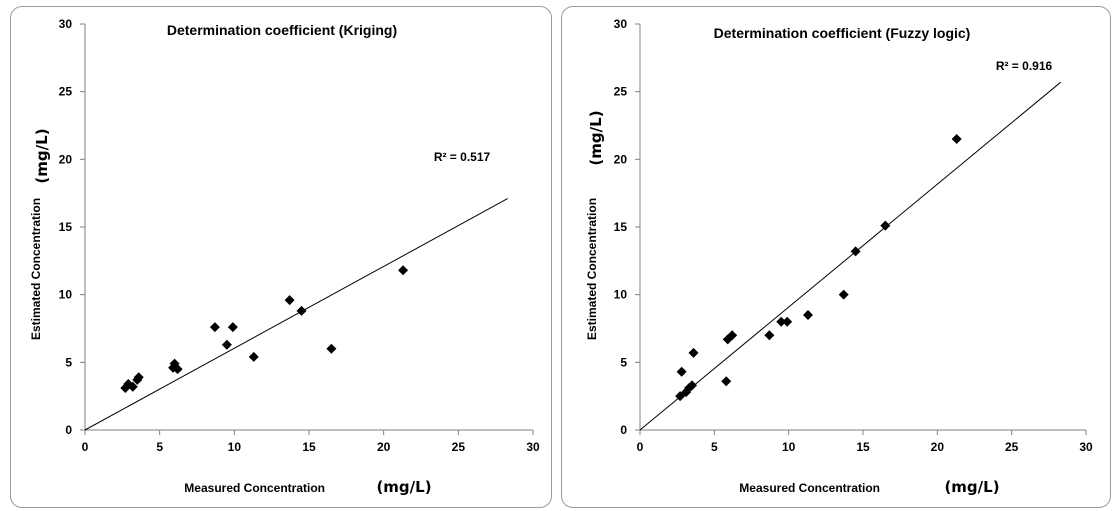 This screenshot has height=511, width=1113. Describe the element at coordinates (282, 30) in the screenshot. I see `chart-title: Determination coefficient (Kriging)` at that location.